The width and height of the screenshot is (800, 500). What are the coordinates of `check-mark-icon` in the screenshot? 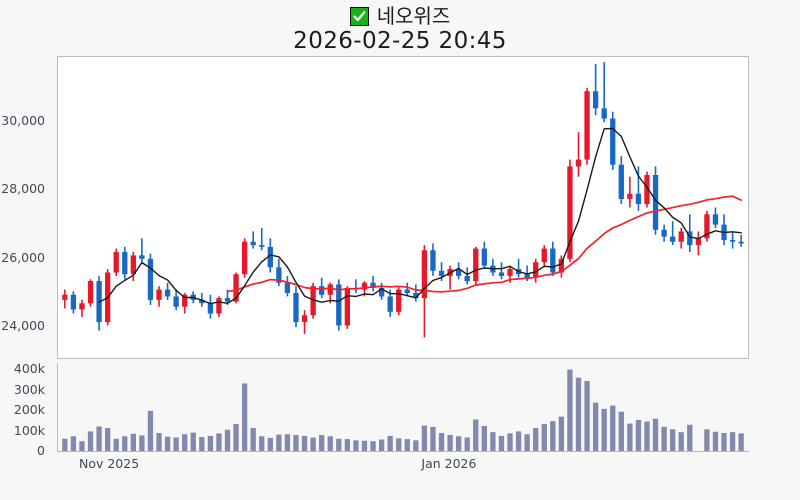 It's located at (359, 16).